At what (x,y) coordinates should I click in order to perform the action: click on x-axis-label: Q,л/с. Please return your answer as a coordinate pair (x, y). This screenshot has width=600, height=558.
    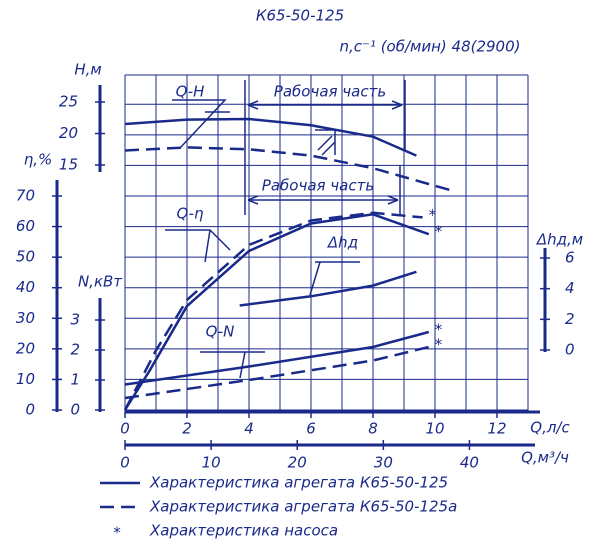
    Looking at the image, I should click on (550, 428).